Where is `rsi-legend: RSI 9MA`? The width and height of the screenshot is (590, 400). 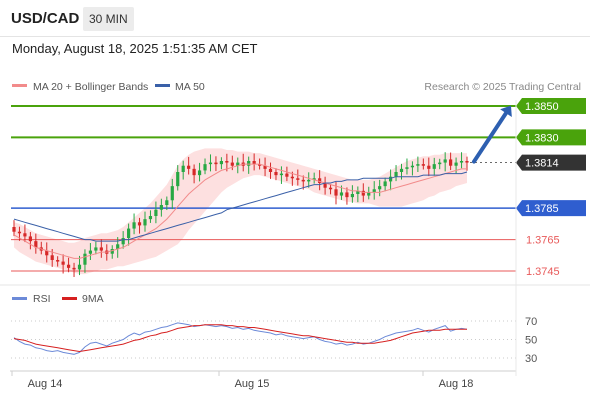 rsi-legend: RSI 9MA is located at coordinates (58, 299).